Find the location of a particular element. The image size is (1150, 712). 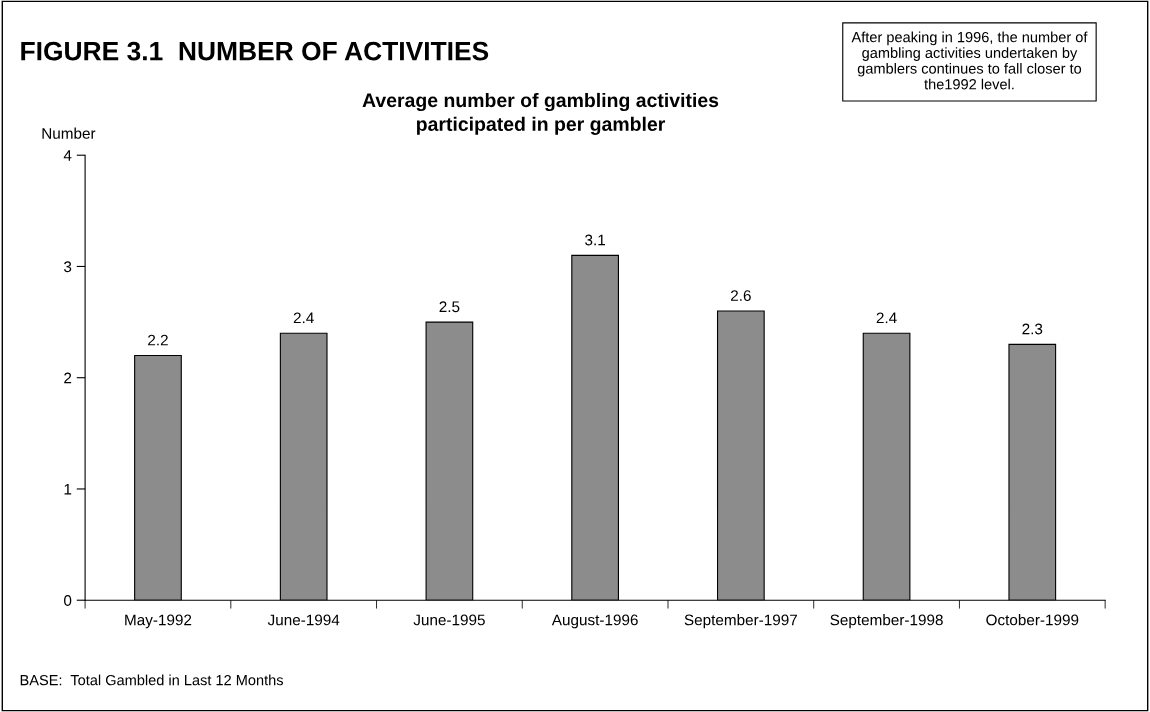

x-tick-label: August-1996 is located at coordinates (594, 621).